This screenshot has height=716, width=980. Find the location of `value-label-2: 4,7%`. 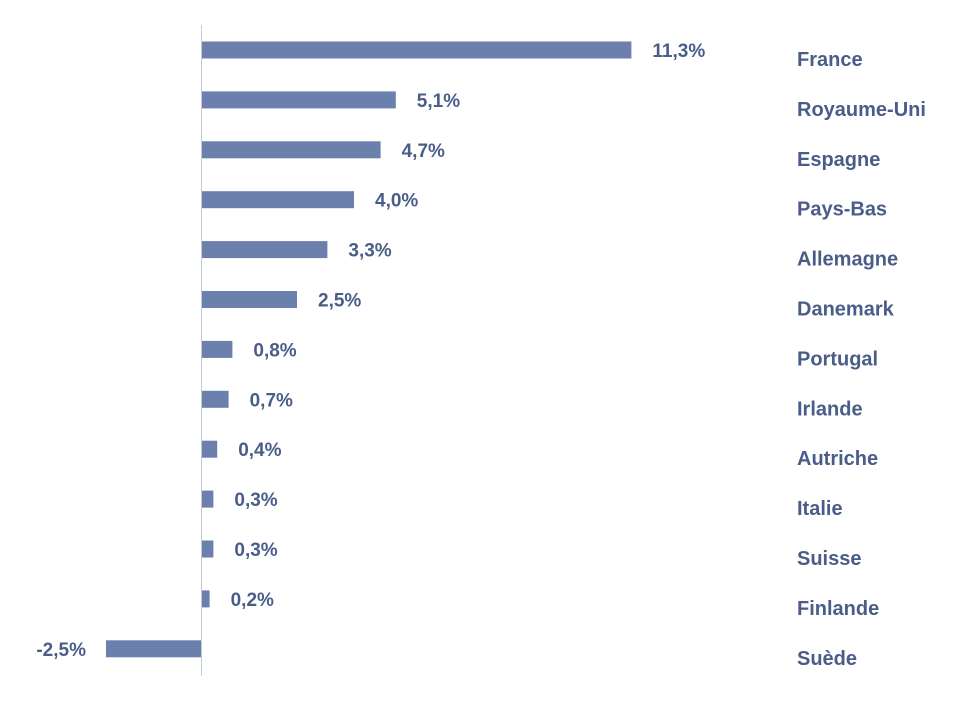

value-label-2: 4,7% is located at coordinates (423, 151).